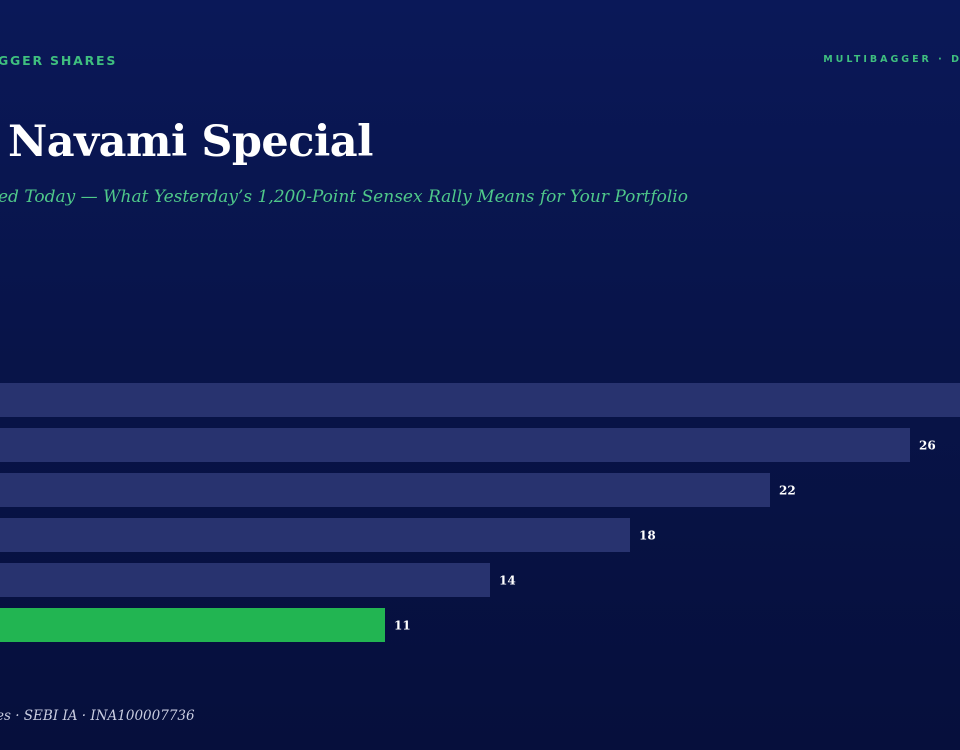 The width and height of the screenshot is (960, 750). I want to click on bar-value-label-3: 18, so click(647, 536).